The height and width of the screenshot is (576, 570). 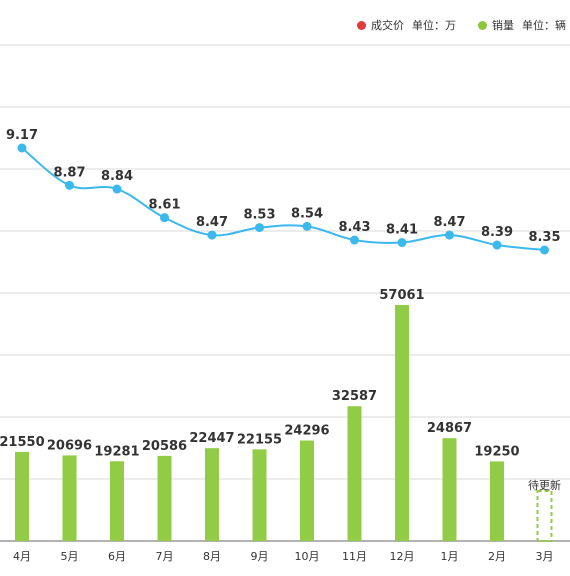 What do you see at coordinates (450, 556) in the screenshot?
I see `x-tick-1月: 1月` at bounding box center [450, 556].